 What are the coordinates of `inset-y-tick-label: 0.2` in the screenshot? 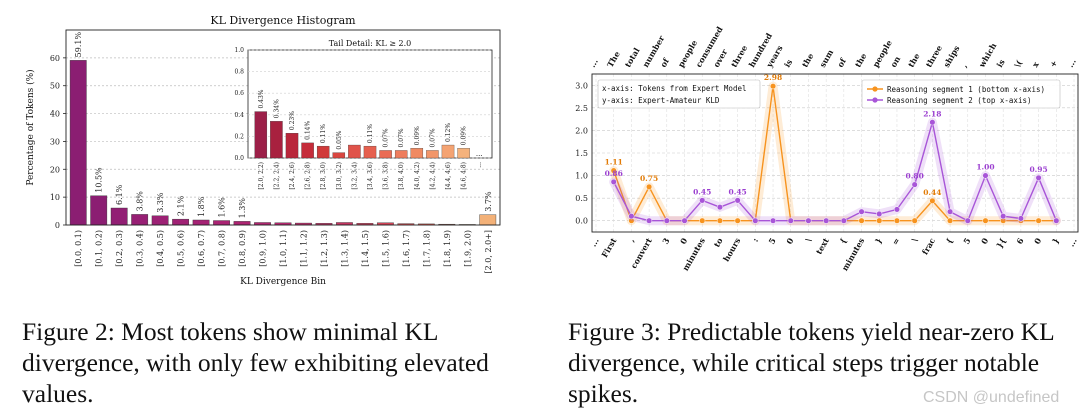 It's located at (239, 136).